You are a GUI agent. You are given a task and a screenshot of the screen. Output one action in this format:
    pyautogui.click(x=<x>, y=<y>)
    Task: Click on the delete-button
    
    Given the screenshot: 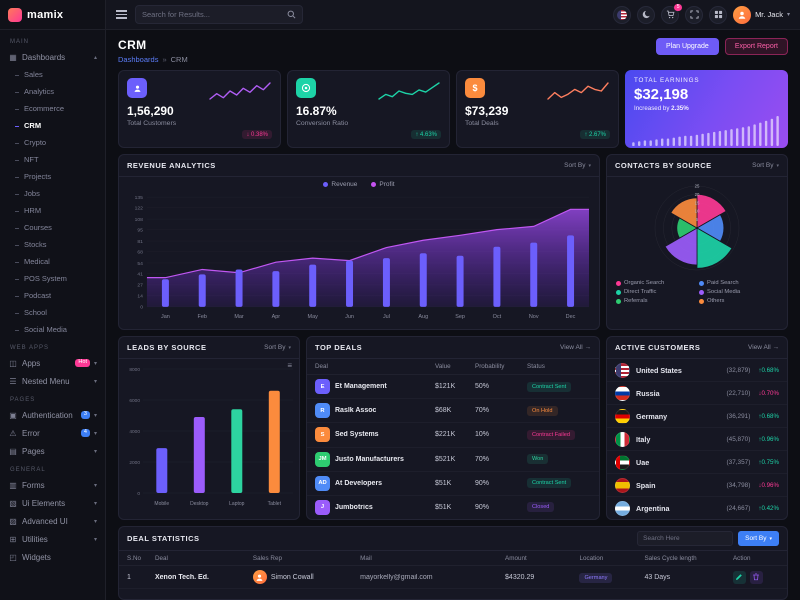 What is the action you would take?
    pyautogui.click(x=756, y=577)
    